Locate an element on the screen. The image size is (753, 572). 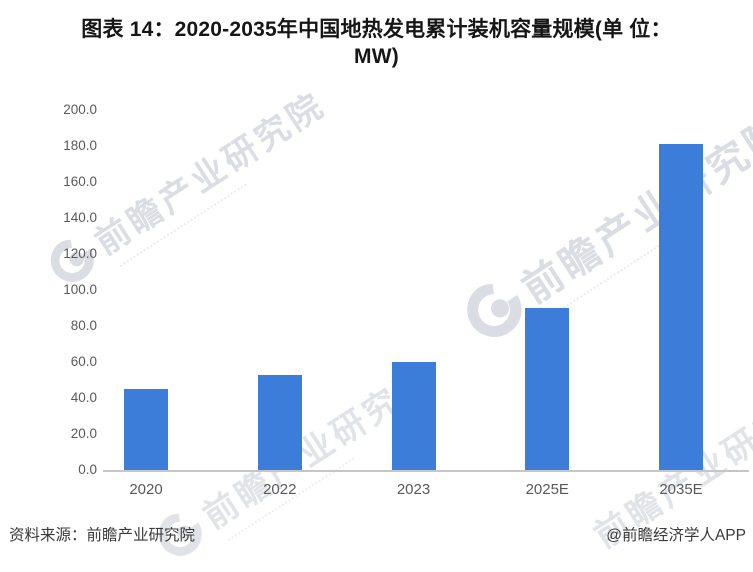
credit-text: @前瞻经济学人APP is located at coordinates (676, 535).